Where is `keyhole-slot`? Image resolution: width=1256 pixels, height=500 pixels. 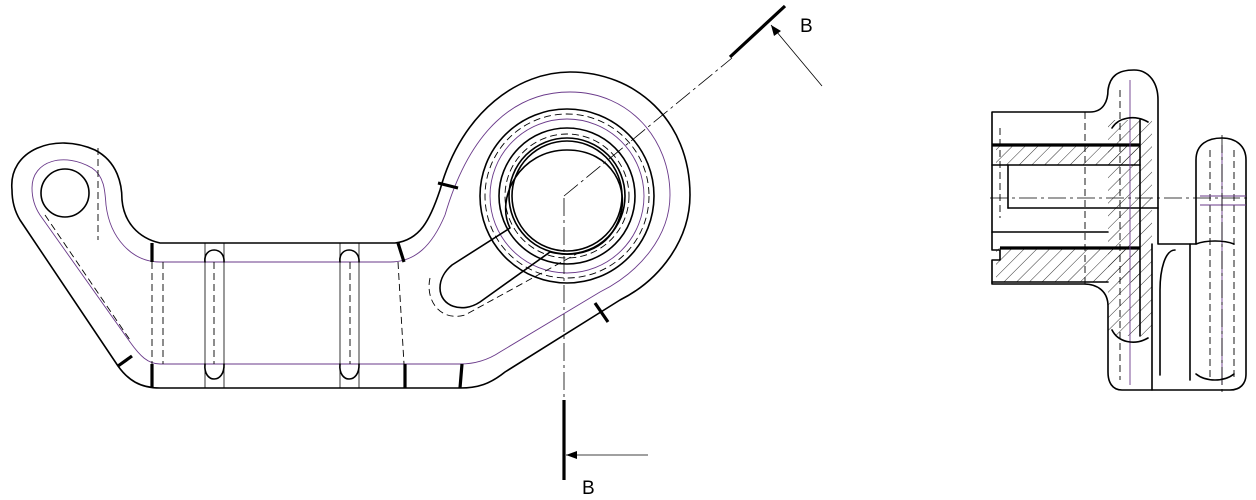 keyhole-slot is located at coordinates (531, 229).